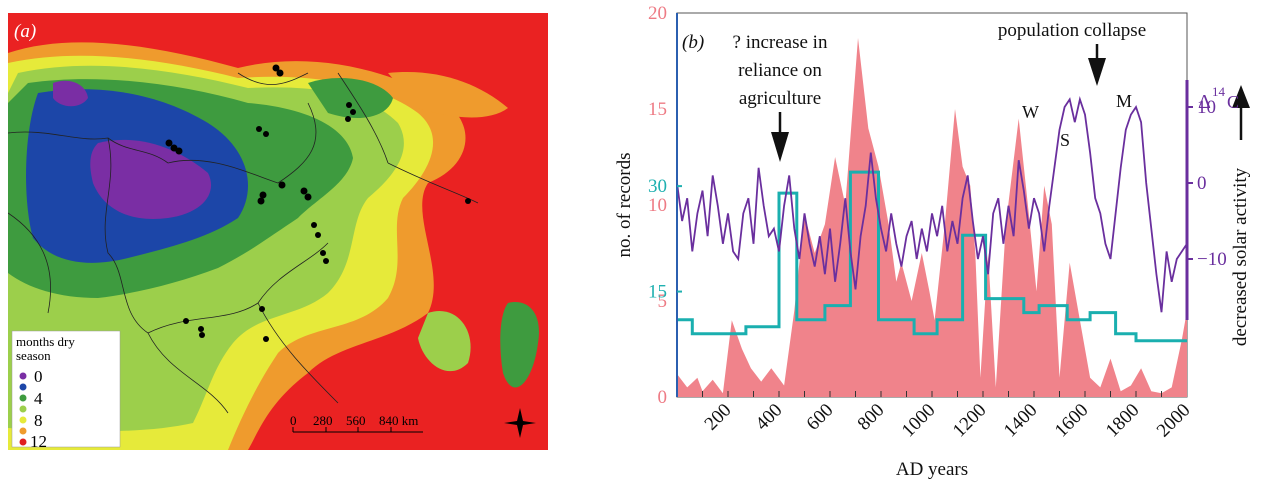 This screenshot has width=1264, height=484. Describe the element at coordinates (1174, 421) in the screenshot. I see `x-tick-label: 2000` at that location.